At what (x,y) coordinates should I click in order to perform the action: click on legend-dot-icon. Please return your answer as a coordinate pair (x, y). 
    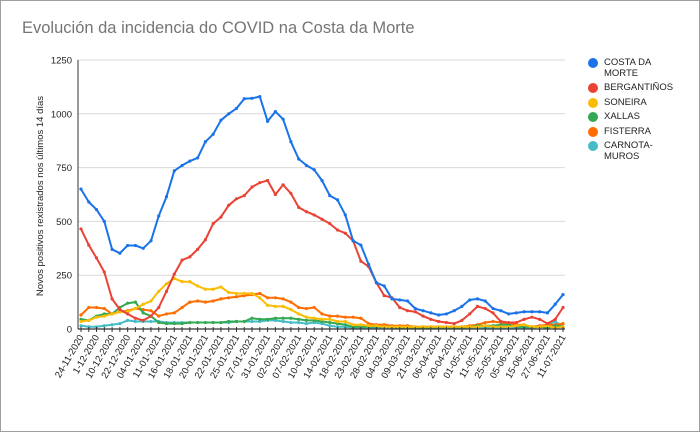
    Looking at the image, I should click on (593, 146).